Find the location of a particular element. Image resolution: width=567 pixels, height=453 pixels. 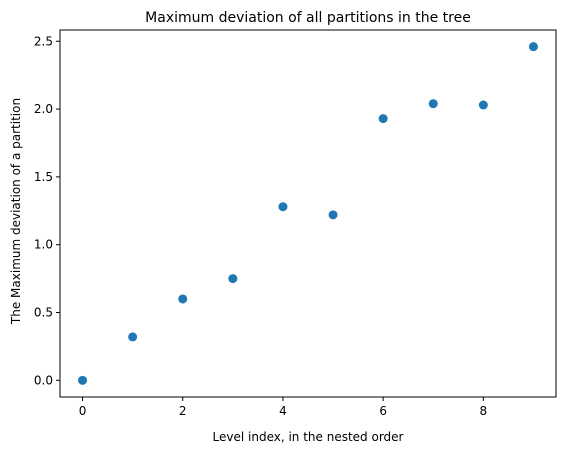

y-tick-label: 0.0 is located at coordinates (43, 380).